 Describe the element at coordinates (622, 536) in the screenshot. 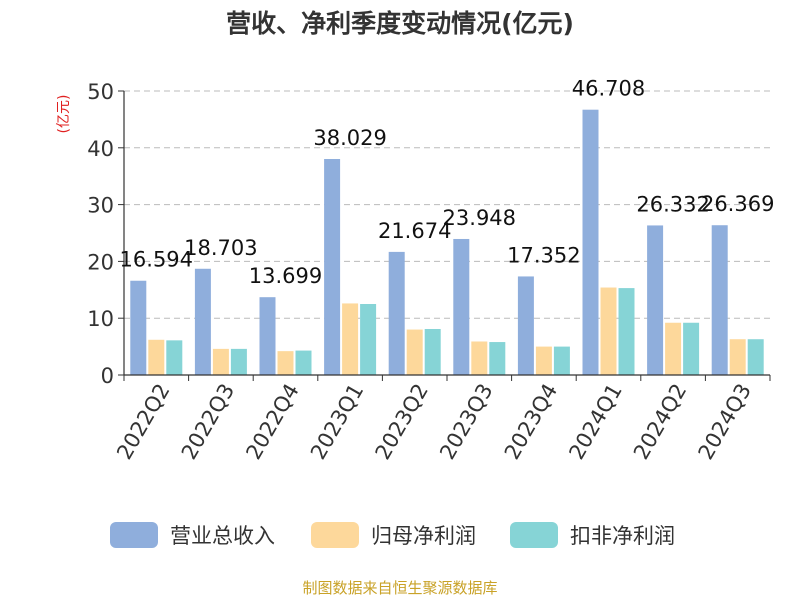

I see `legend-label: 扣非净利润` at that location.